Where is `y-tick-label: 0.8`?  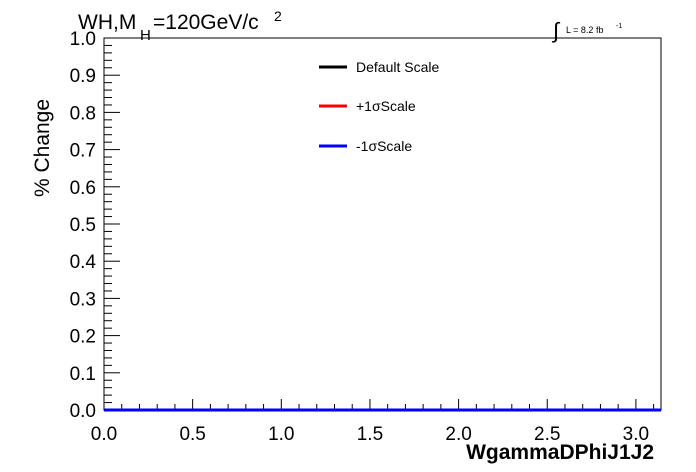 y-tick-label: 0.8 is located at coordinates (83, 113).